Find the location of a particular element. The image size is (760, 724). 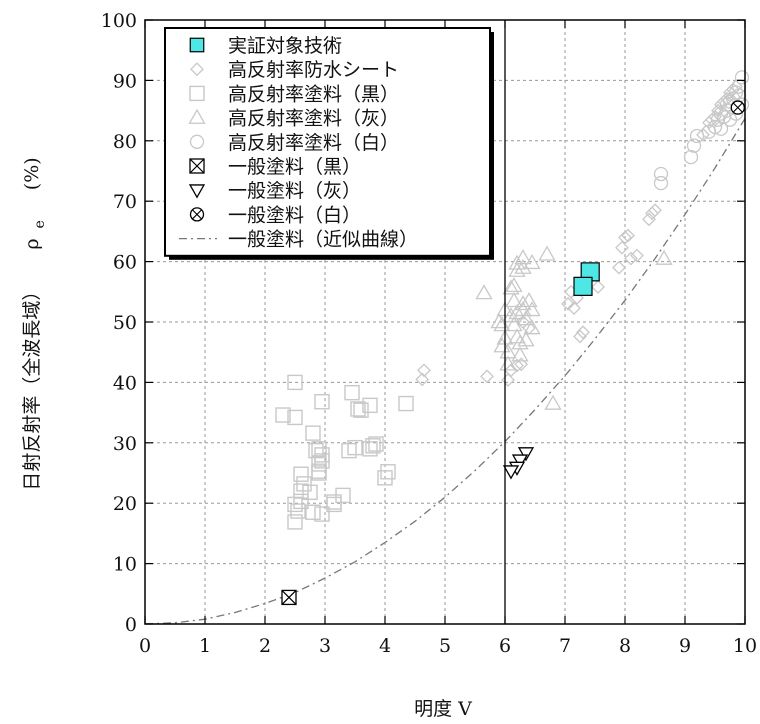

x-tick-label: 6 is located at coordinates (505, 646).